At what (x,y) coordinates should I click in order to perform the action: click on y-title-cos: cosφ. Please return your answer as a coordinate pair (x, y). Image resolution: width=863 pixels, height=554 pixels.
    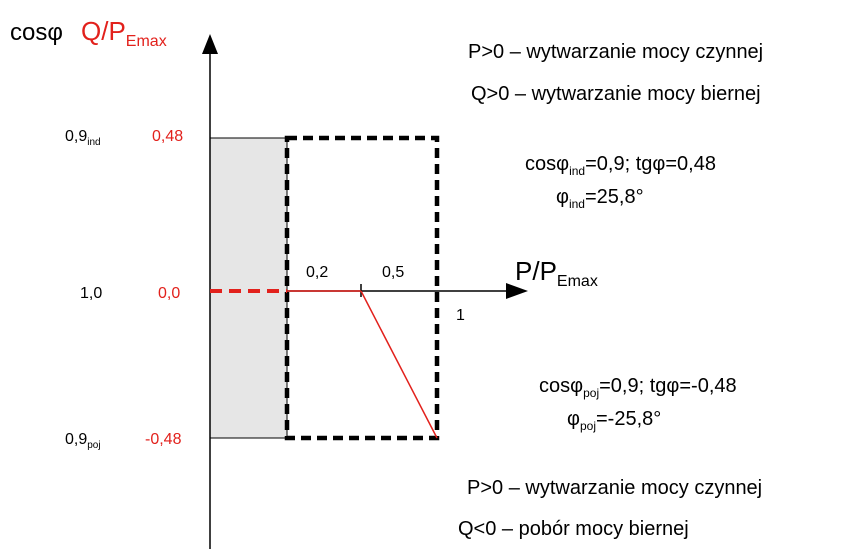
    Looking at the image, I should click on (36, 32).